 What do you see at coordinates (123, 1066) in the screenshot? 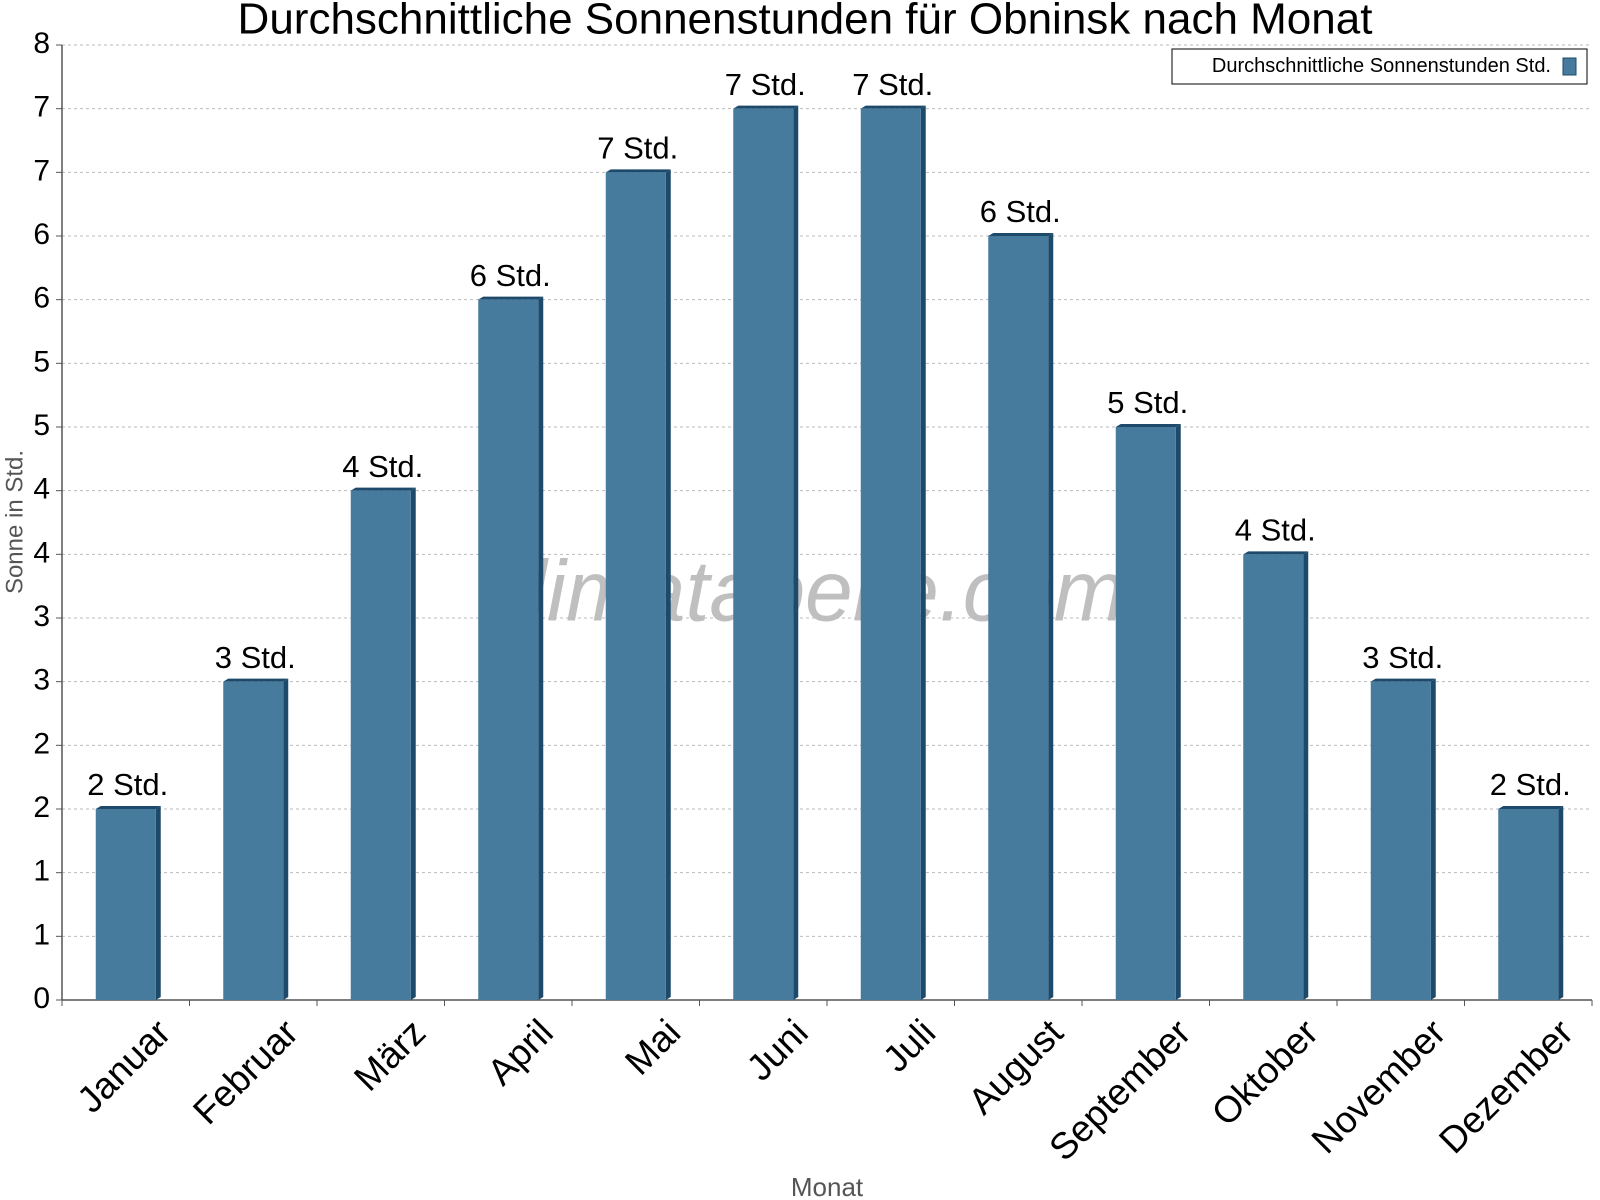
I see `x-tick-label: Januar` at bounding box center [123, 1066].